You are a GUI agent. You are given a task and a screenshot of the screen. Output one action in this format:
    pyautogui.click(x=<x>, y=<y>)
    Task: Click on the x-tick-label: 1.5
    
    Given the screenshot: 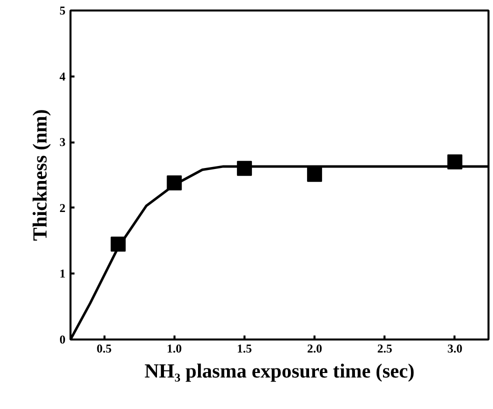 What is the action you would take?
    pyautogui.click(x=244, y=349)
    